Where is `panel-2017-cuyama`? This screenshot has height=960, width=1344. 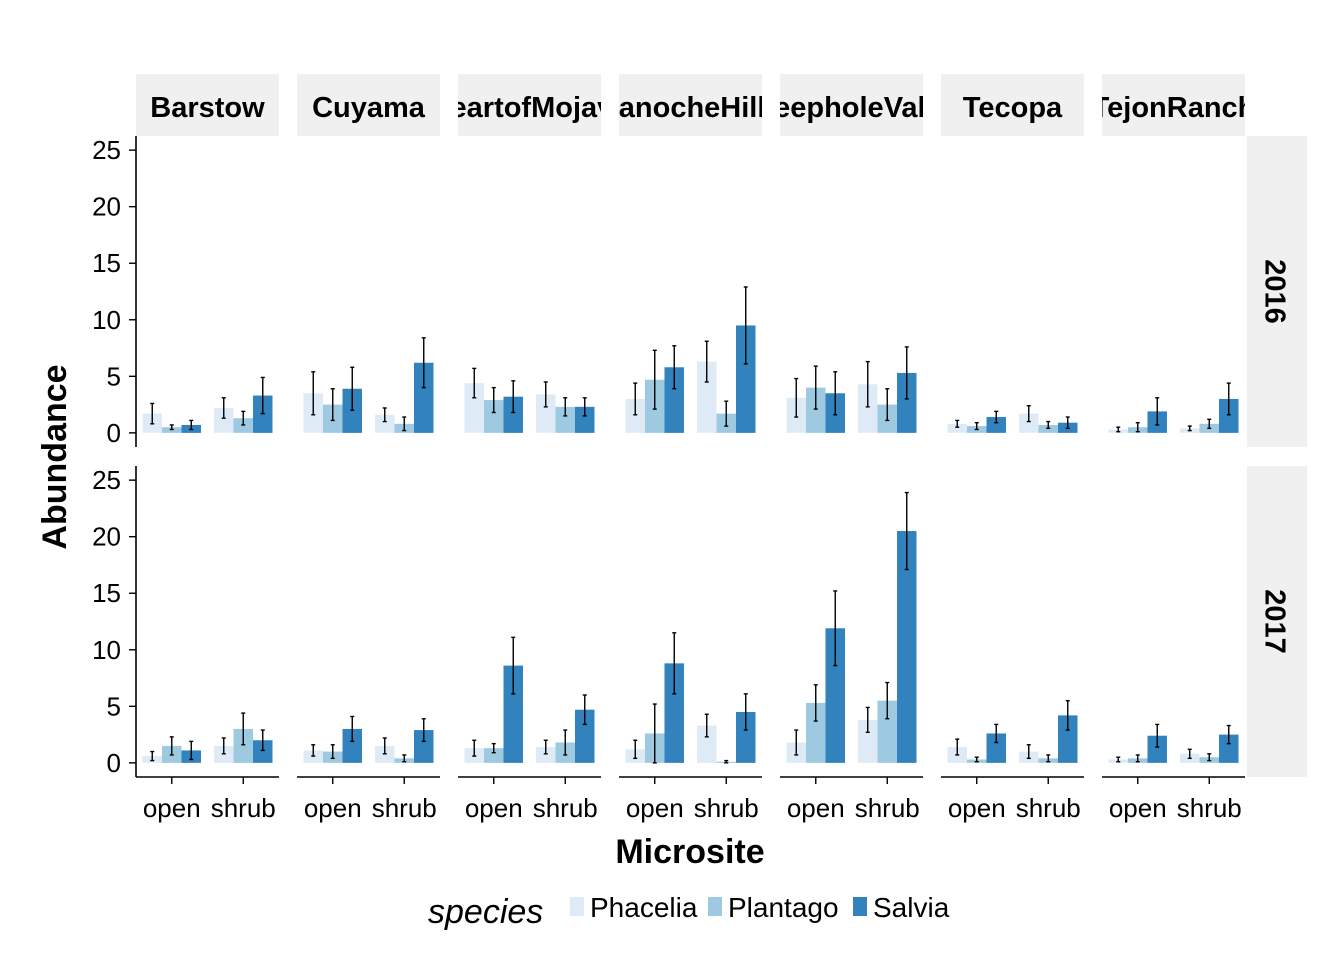 panel-2017-cuyama is located at coordinates (368, 739).